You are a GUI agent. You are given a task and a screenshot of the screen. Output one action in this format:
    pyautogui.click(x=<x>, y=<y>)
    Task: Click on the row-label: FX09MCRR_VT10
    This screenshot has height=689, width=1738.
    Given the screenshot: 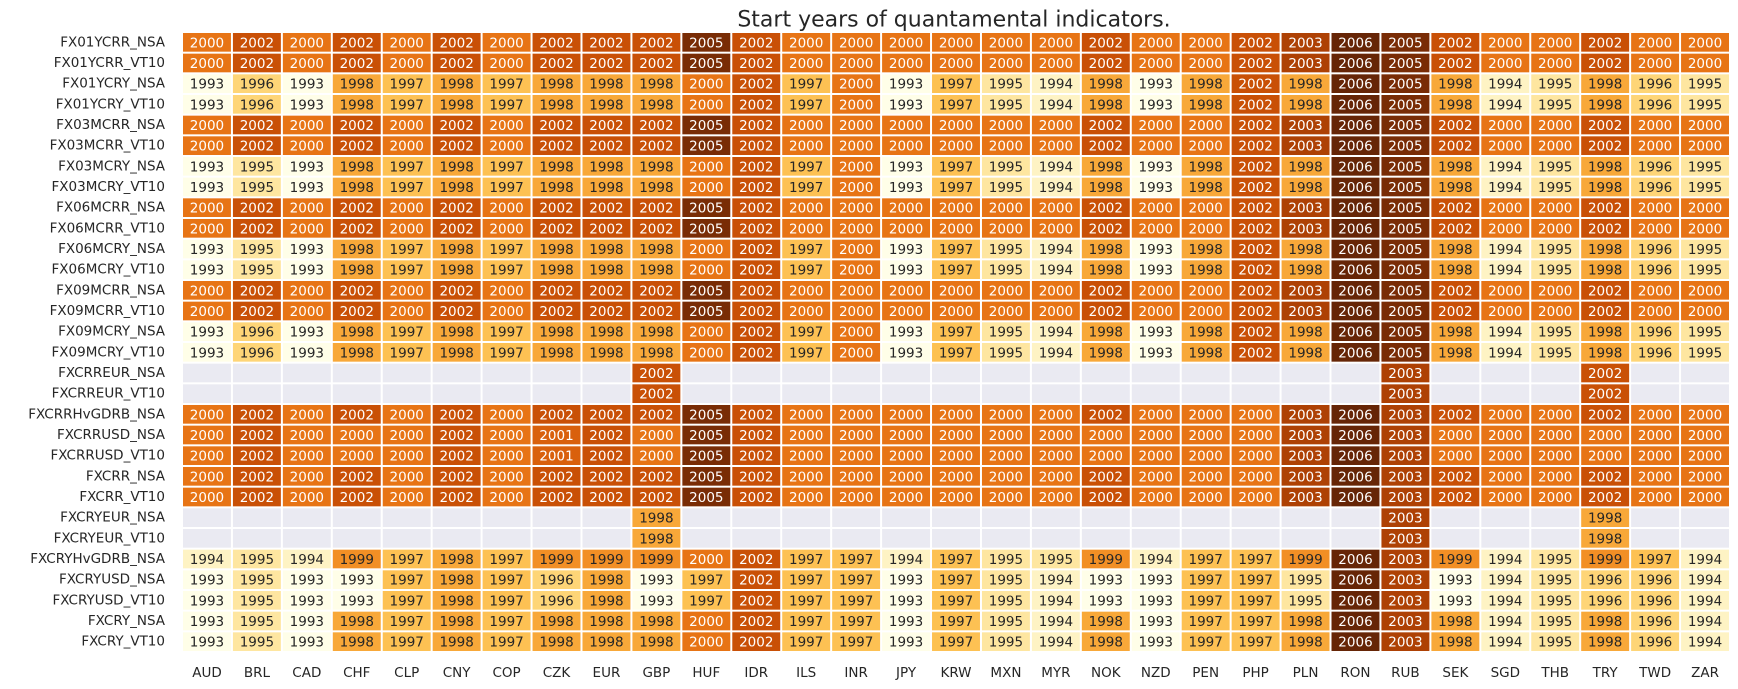 What is the action you would take?
    pyautogui.click(x=107, y=311)
    